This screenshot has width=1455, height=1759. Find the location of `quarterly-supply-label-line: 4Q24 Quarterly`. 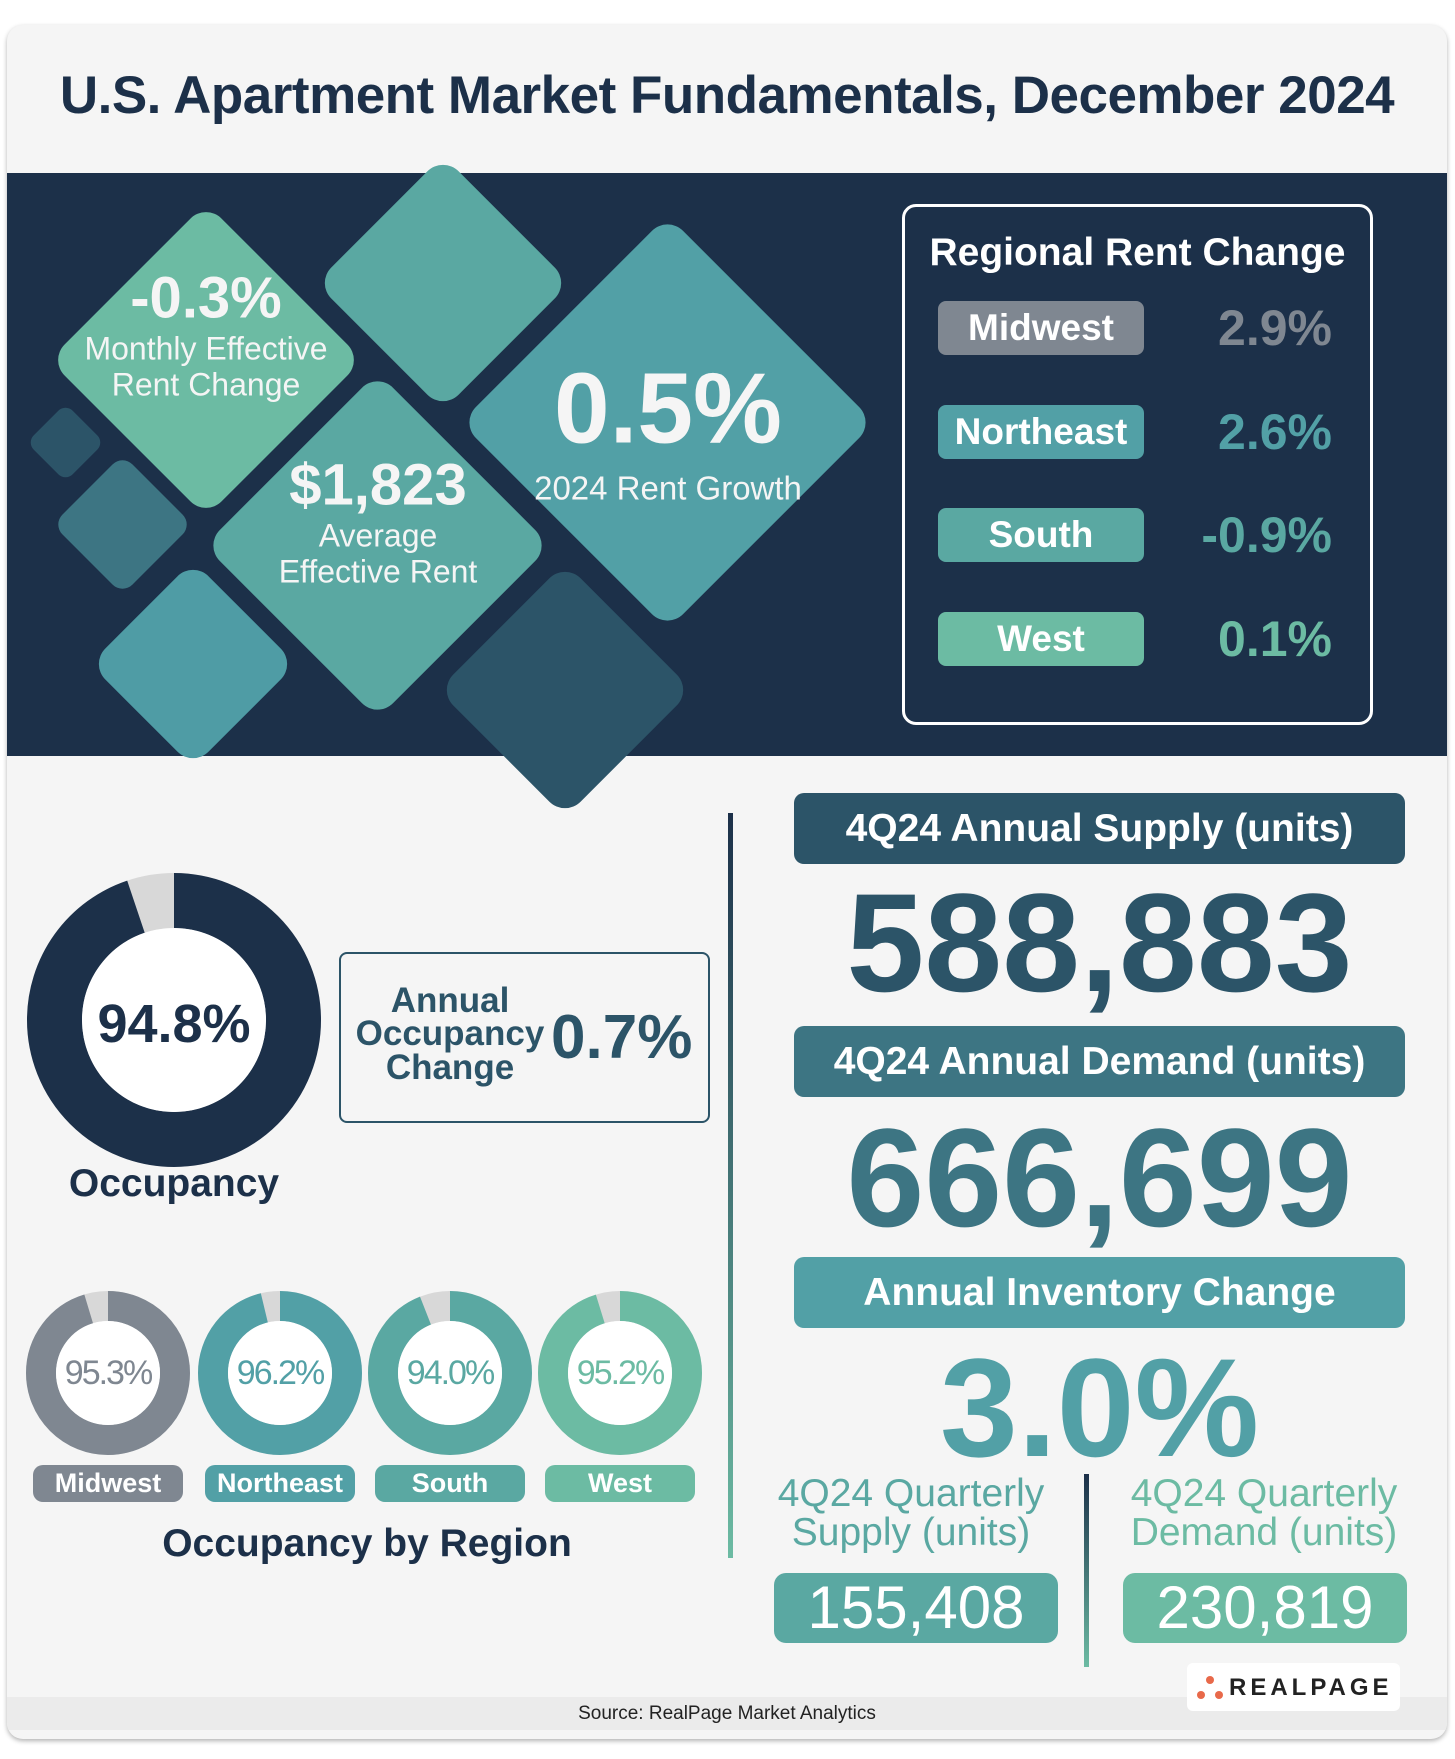

quarterly-supply-label-line: 4Q24 Quarterly is located at coordinates (911, 1493).